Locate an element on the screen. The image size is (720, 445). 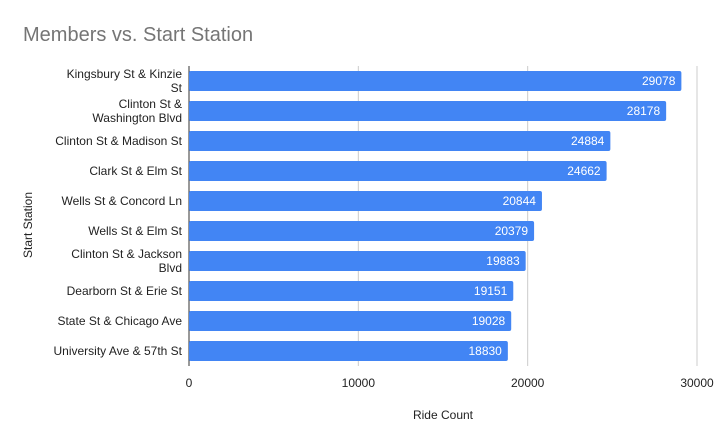
data-label: 18830 is located at coordinates (485, 351).